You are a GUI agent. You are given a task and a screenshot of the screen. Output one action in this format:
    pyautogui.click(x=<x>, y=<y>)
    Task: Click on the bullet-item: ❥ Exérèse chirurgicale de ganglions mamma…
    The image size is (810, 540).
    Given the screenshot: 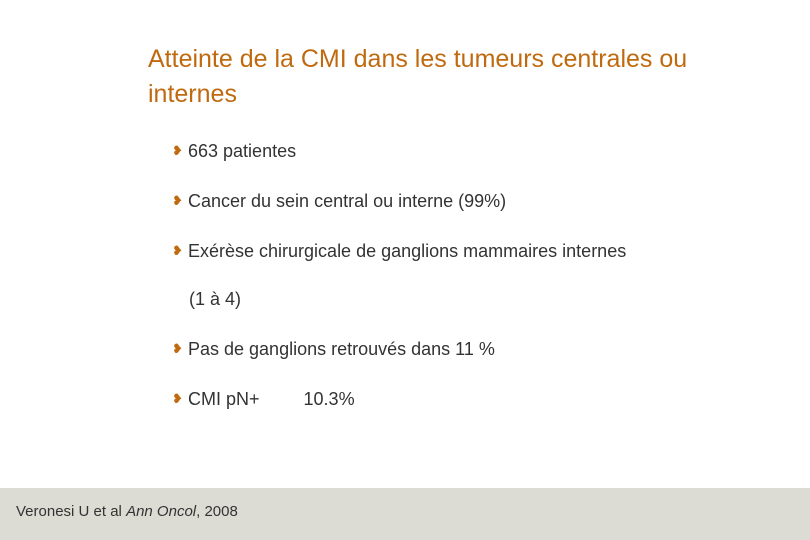 What is the action you would take?
    pyautogui.click(x=399, y=251)
    